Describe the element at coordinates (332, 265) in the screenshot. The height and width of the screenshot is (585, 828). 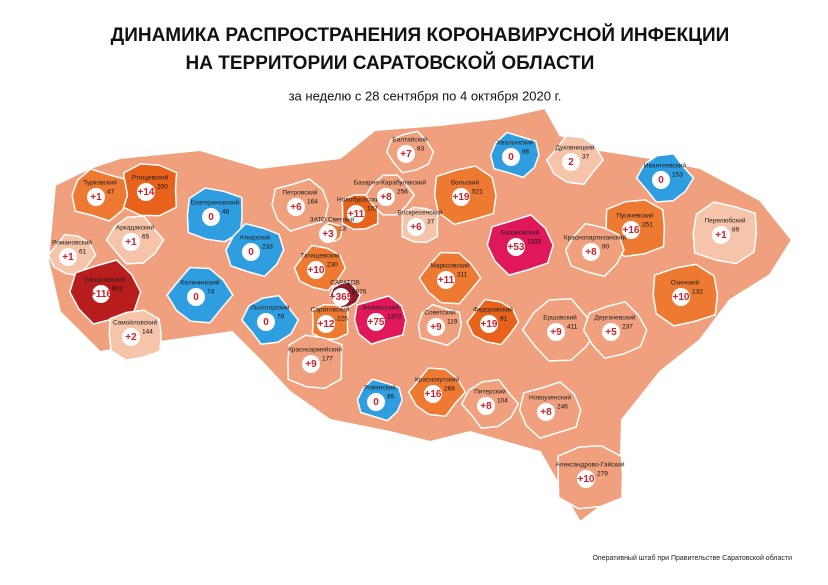
I see `district-total: 230` at that location.